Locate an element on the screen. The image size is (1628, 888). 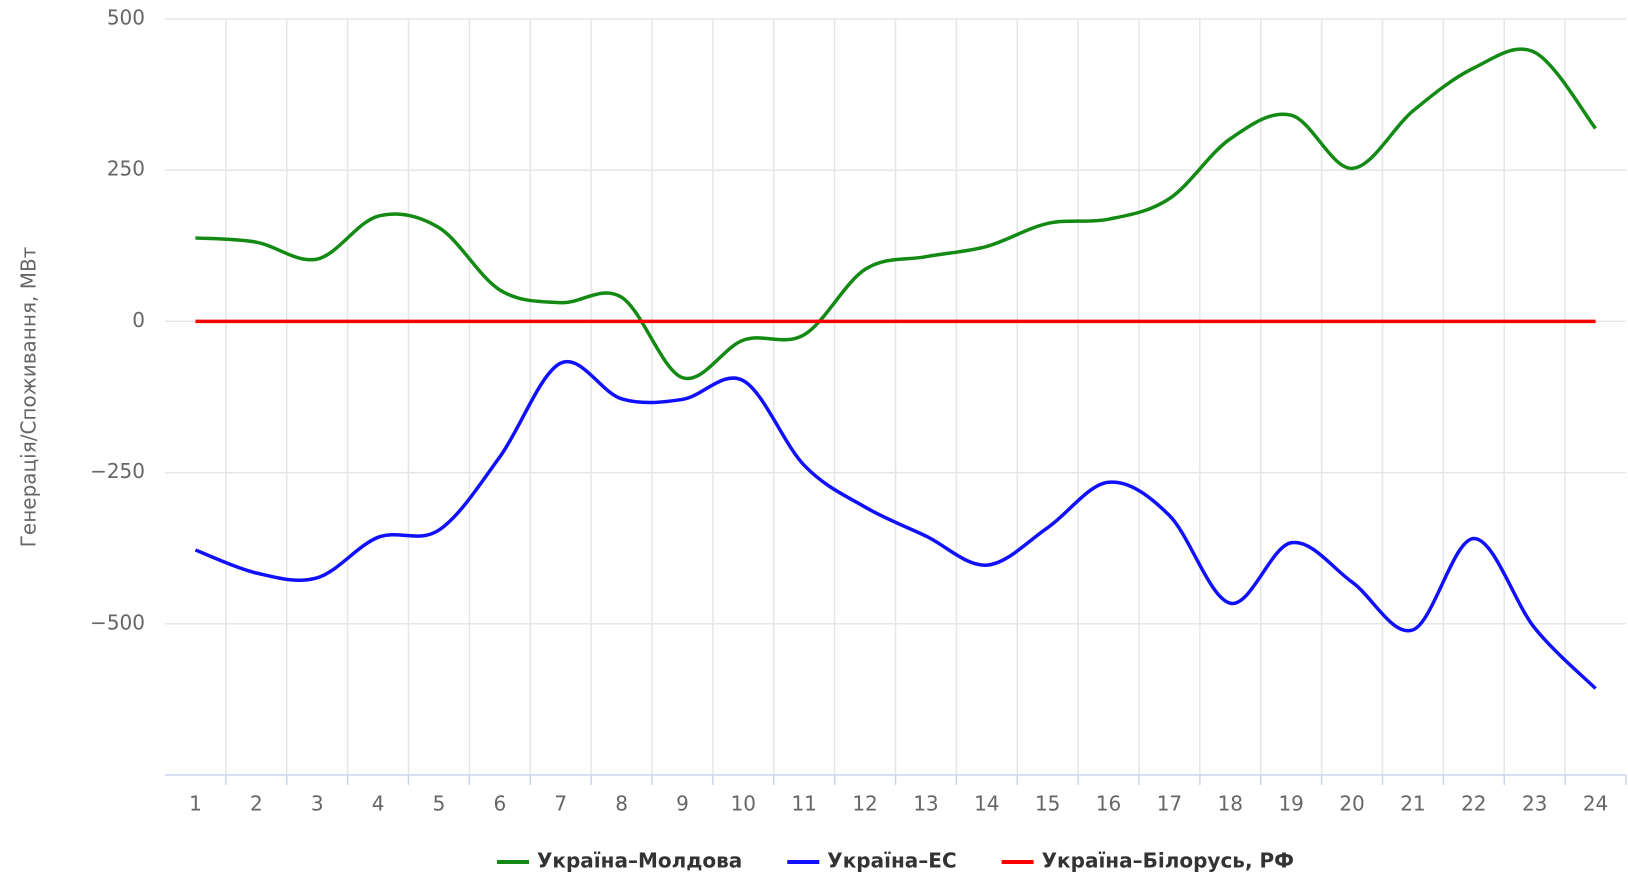
x-tick-label: 24 is located at coordinates (1595, 804).